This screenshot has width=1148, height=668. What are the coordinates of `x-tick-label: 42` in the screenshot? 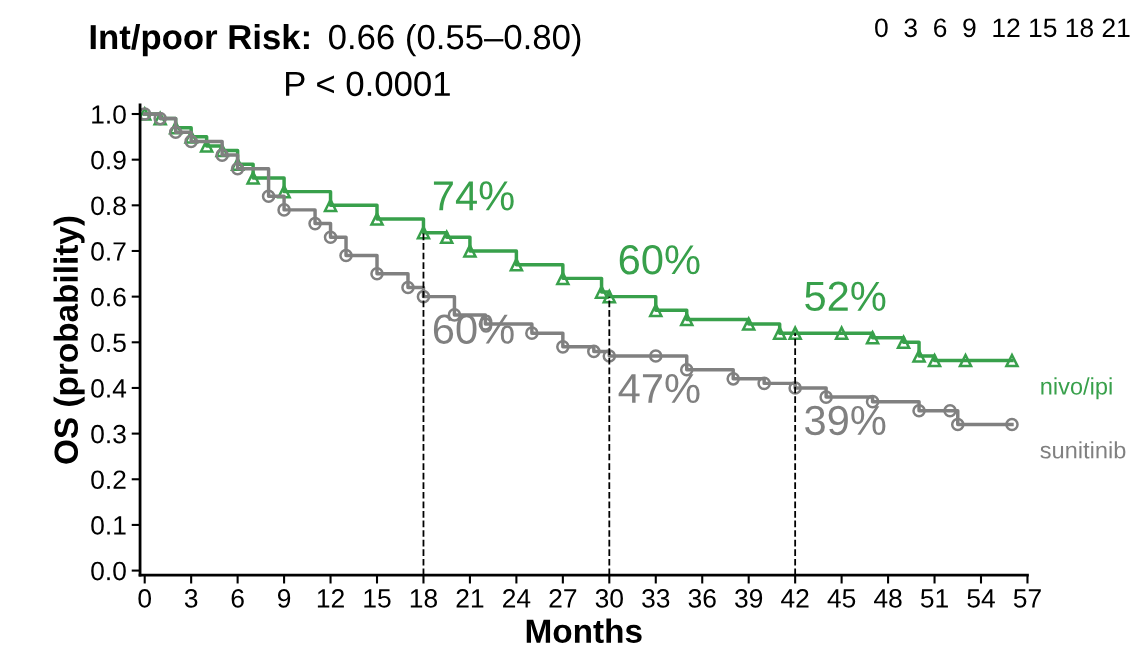 It's located at (795, 598).